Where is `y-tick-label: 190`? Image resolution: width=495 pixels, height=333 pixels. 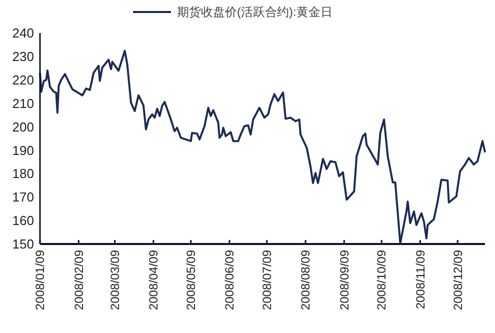 y-tick-label: 190 is located at coordinates (23, 150).